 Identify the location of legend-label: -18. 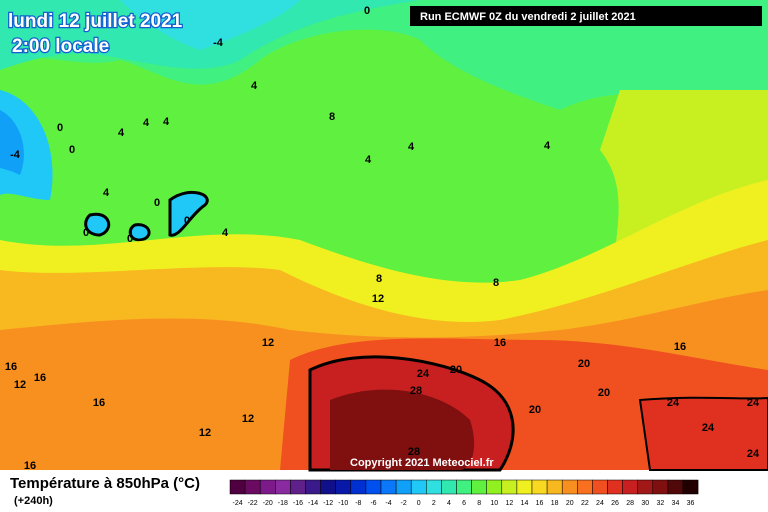
(283, 503).